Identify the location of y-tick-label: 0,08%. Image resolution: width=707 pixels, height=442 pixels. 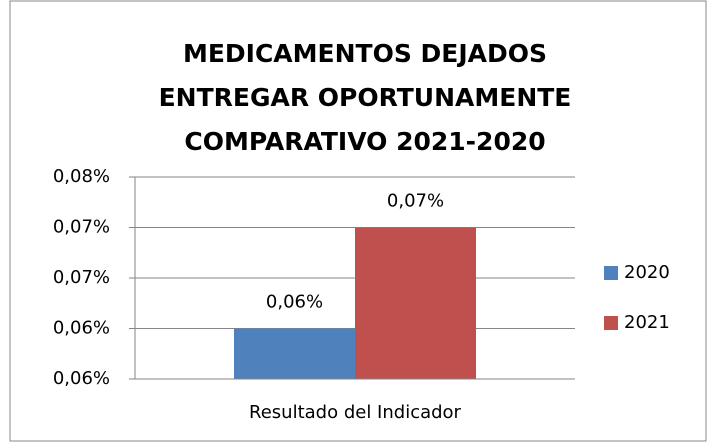
(81, 176).